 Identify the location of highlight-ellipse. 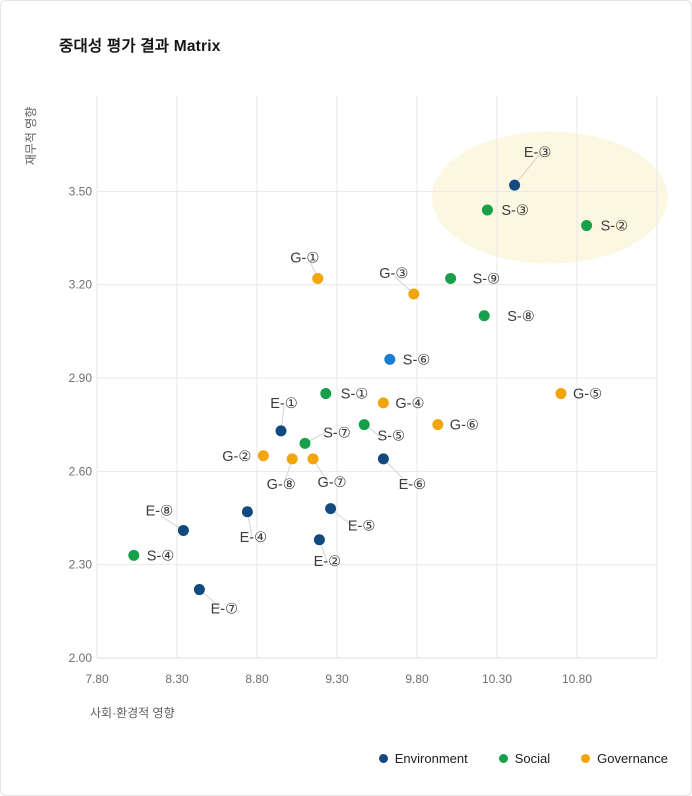
(549, 197).